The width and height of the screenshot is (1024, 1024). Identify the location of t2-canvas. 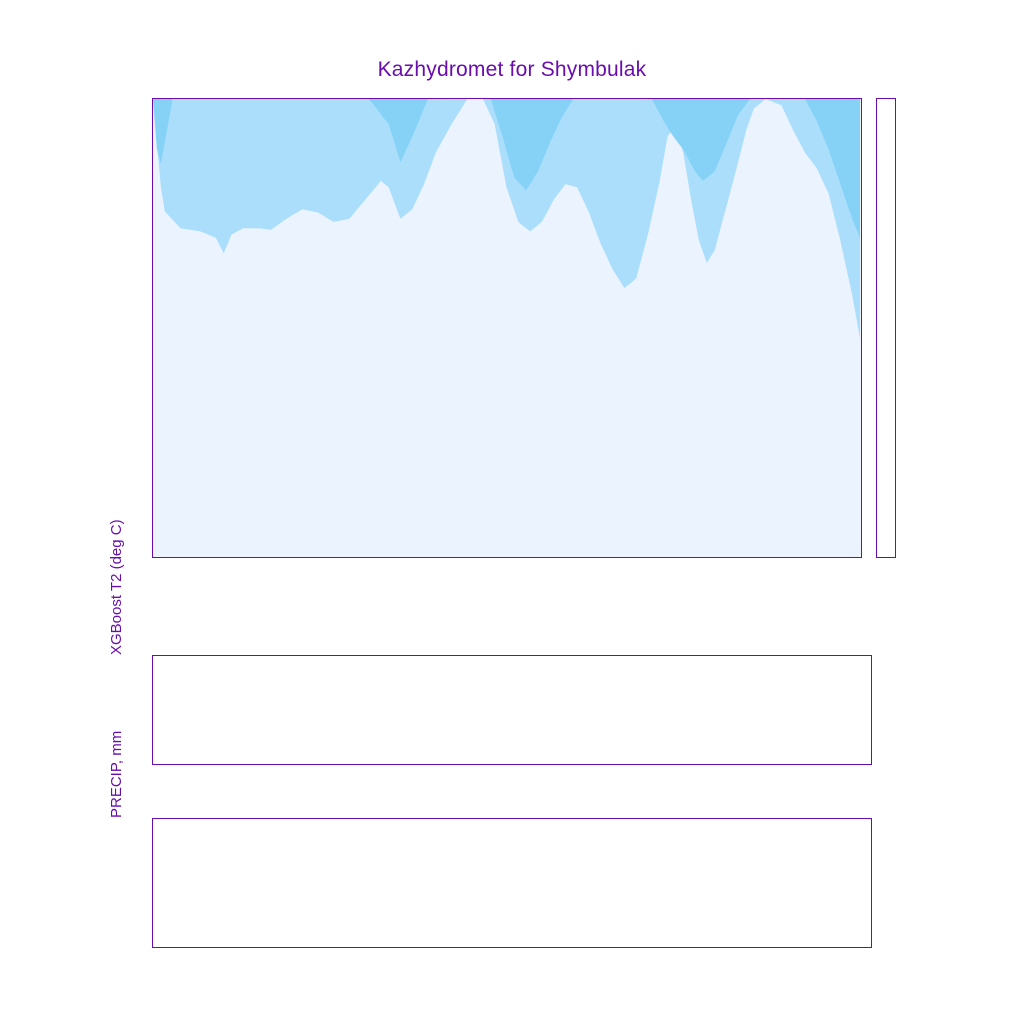
(511, 709).